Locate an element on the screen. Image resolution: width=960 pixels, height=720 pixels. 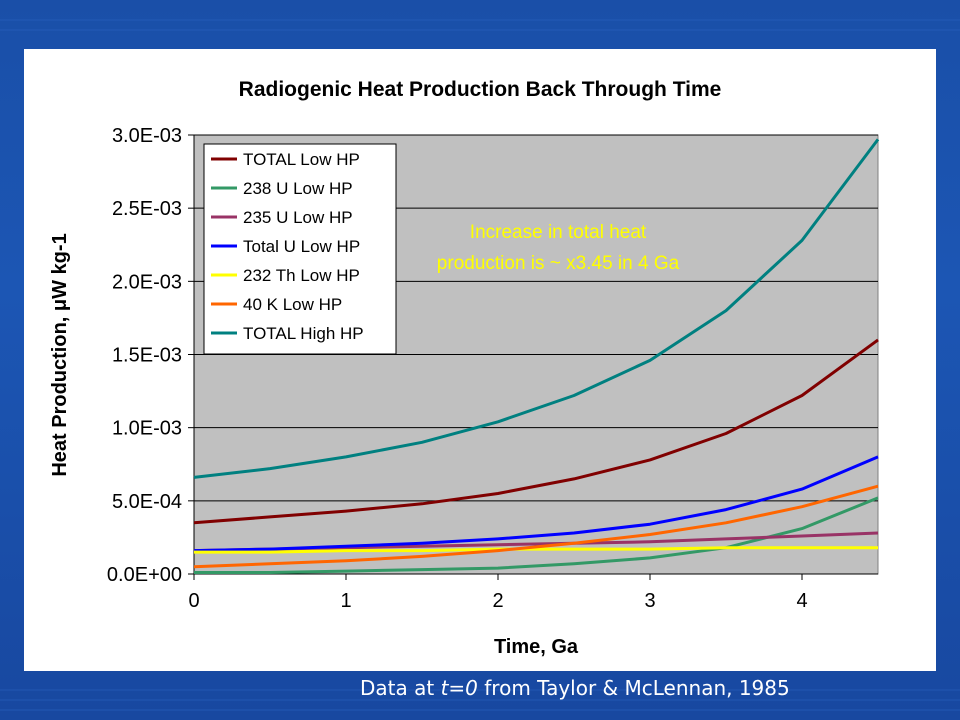
legend-label: TOTAL Low HP is located at coordinates (301, 159).